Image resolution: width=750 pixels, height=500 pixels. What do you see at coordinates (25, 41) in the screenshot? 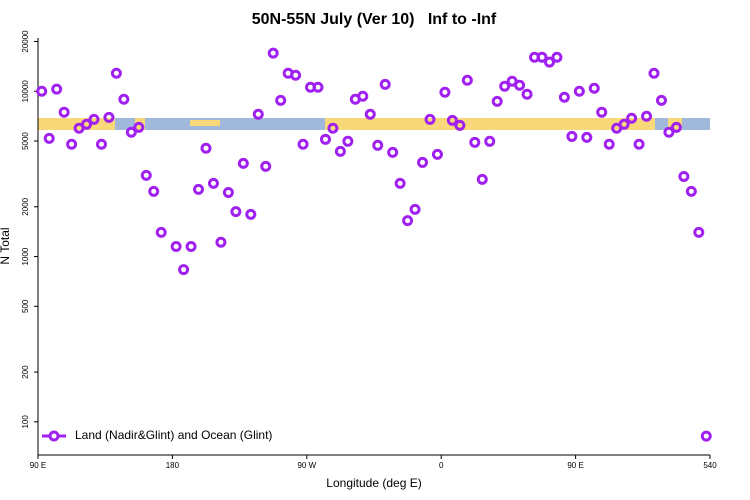
I see `y-tick-label: 20000` at bounding box center [25, 41].